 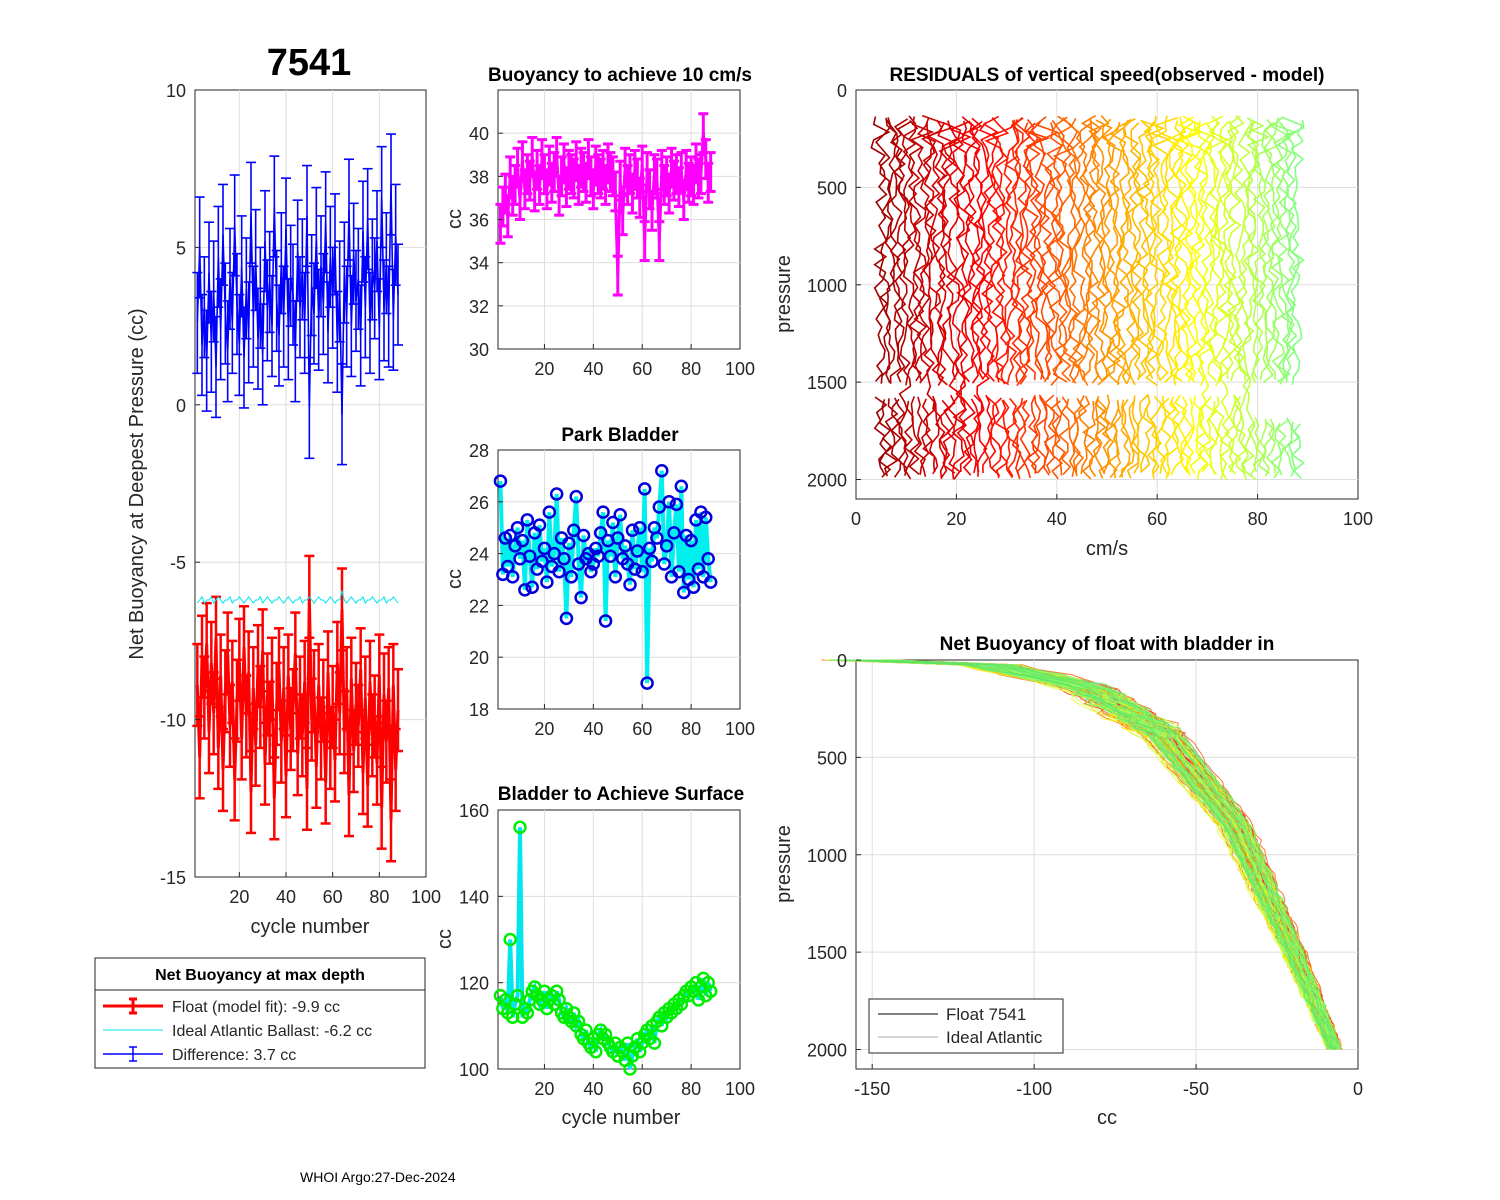 I want to click on bladder-in-plot, so click(x=1082, y=854).